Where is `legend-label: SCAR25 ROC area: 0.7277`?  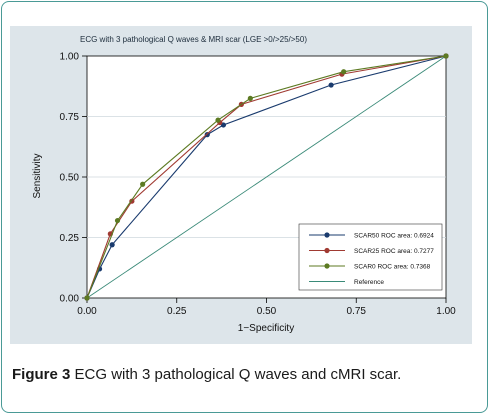
legend-label: SCAR25 ROC area: 0.7277 is located at coordinates (394, 251).